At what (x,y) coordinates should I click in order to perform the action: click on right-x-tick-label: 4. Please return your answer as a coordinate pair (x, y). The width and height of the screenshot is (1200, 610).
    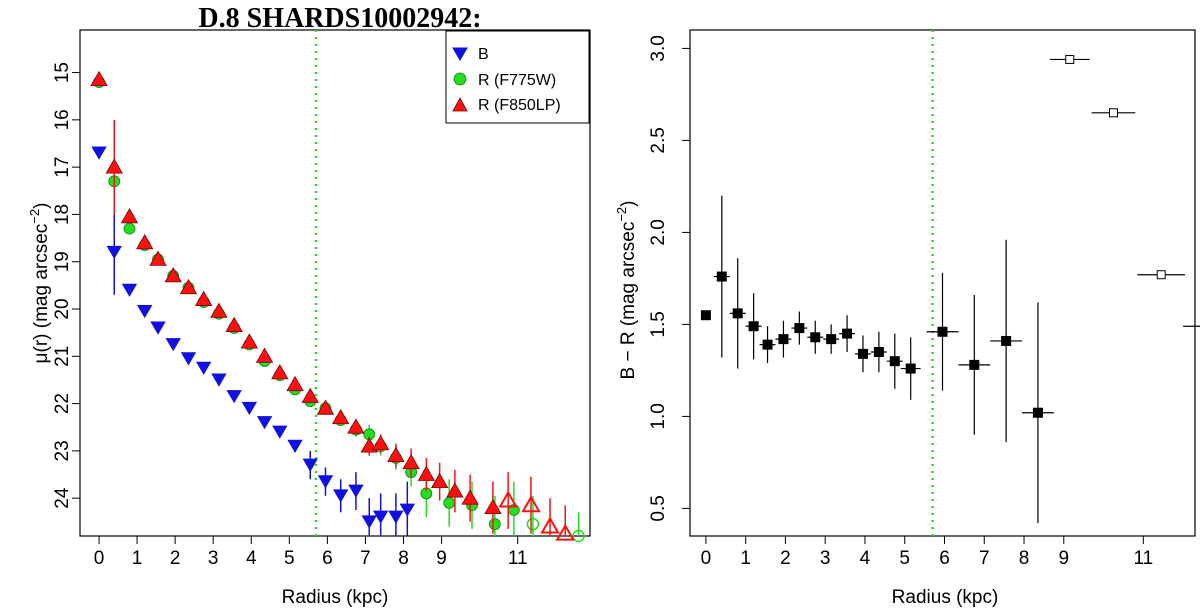
    Looking at the image, I should click on (865, 558).